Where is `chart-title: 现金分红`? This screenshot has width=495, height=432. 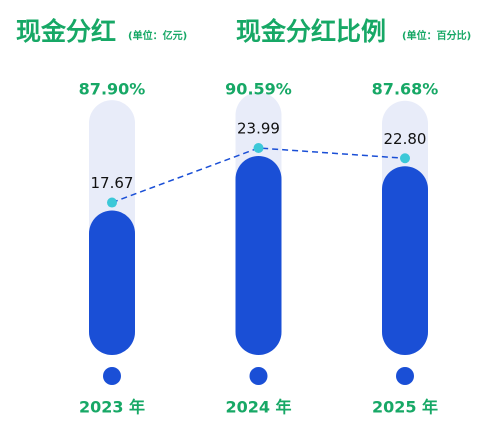
chart-title: 现金分红 is located at coordinates (66, 31).